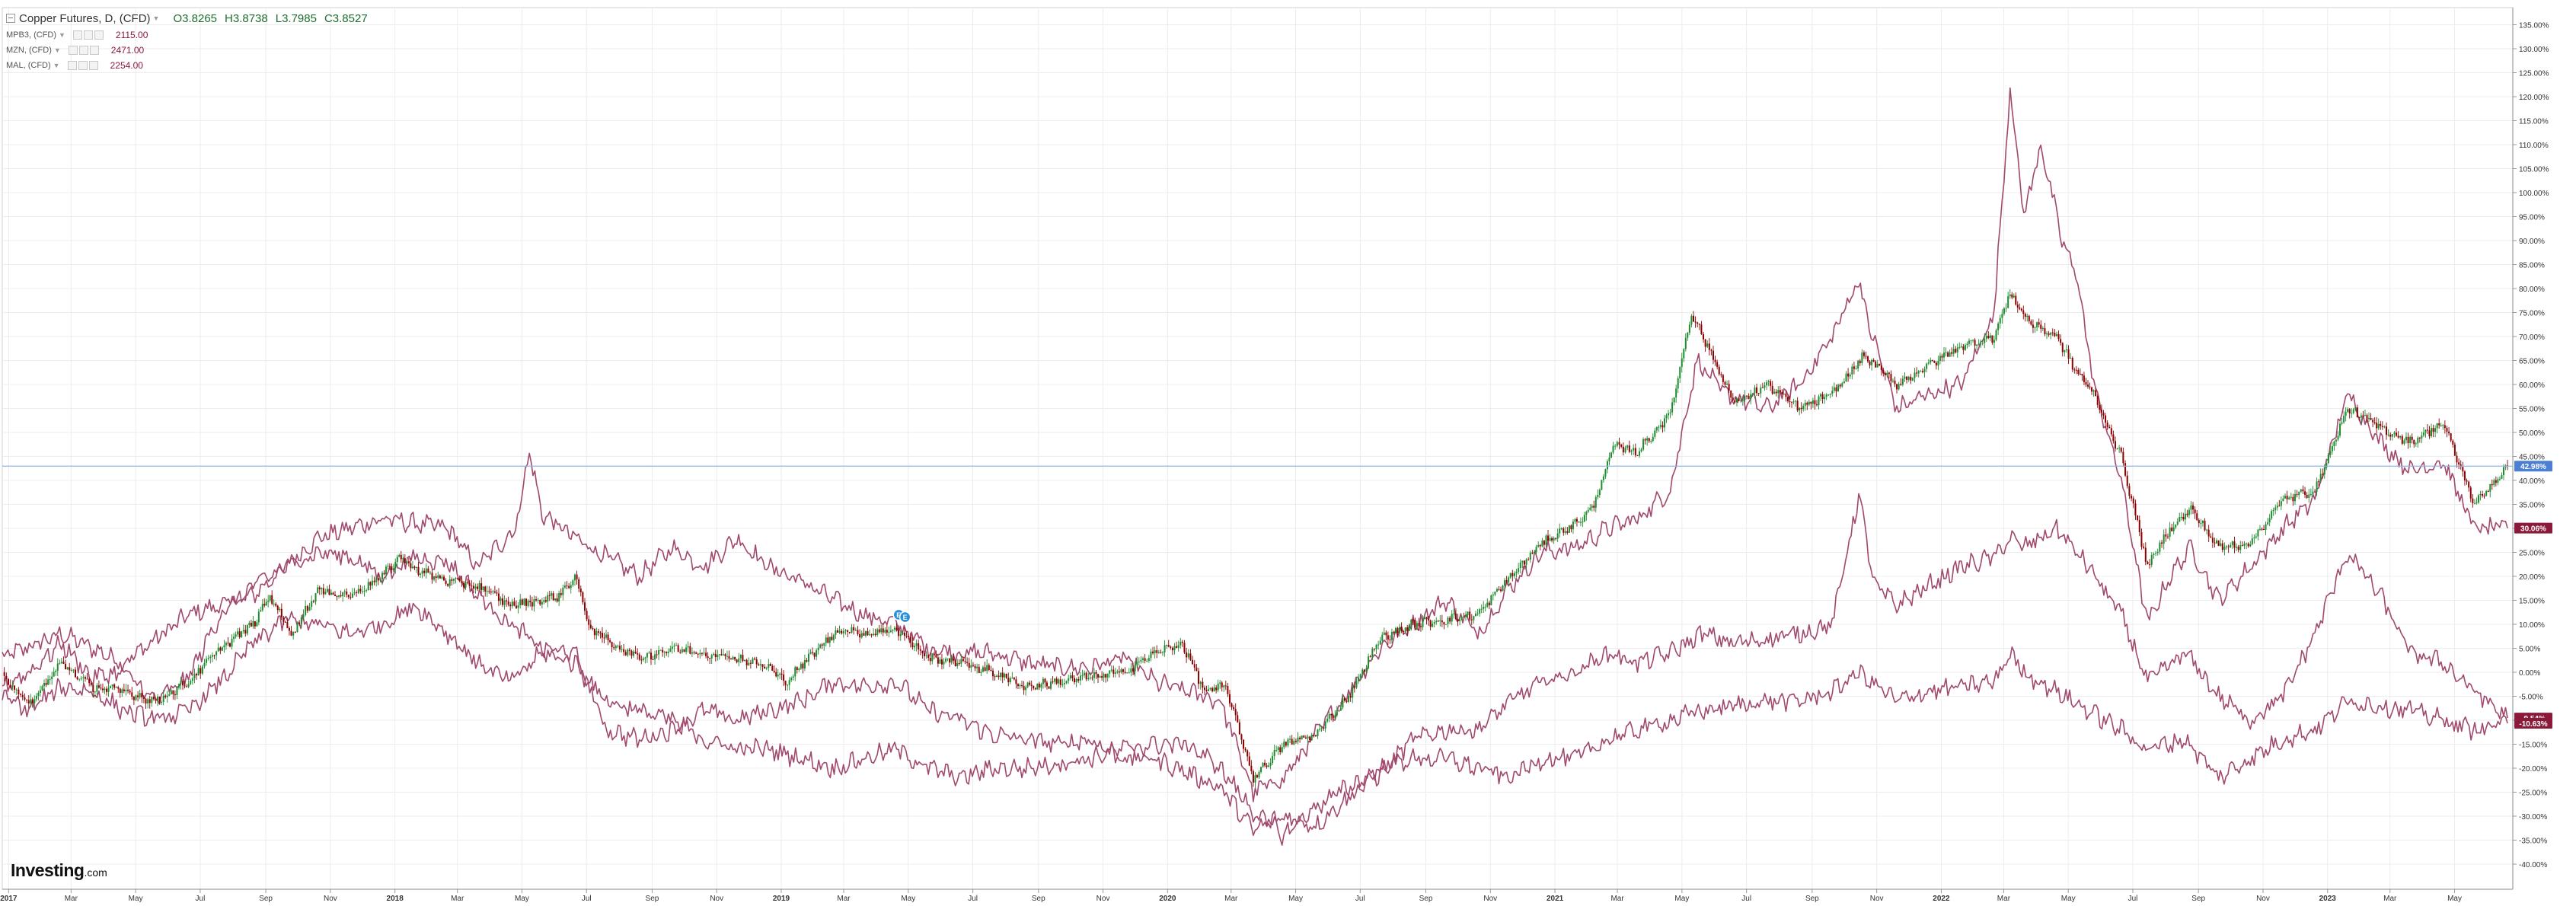 This screenshot has width=2576, height=906. I want to click on value-badge, so click(2533, 723).